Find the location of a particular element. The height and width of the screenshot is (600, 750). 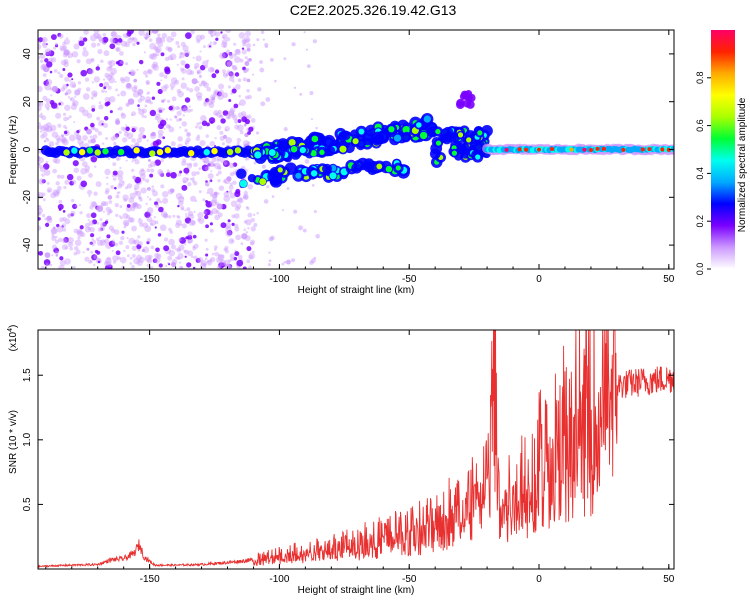

spectrogram-y-tick-label: 20 is located at coordinates (27, 102).